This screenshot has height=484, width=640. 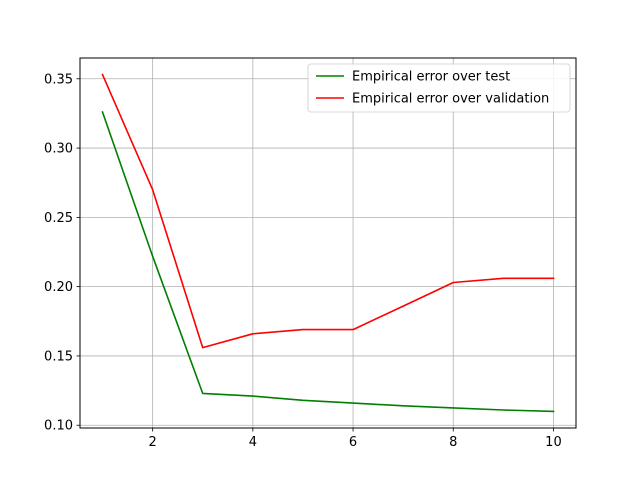 What do you see at coordinates (153, 442) in the screenshot?
I see `x-tick-label: 2` at bounding box center [153, 442].